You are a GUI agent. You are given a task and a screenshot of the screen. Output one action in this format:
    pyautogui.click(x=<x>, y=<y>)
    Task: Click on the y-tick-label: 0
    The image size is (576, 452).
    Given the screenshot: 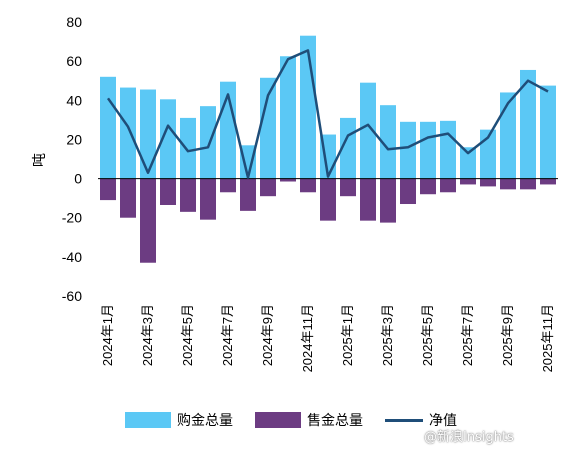 What is the action you would take?
    pyautogui.click(x=78, y=179)
    